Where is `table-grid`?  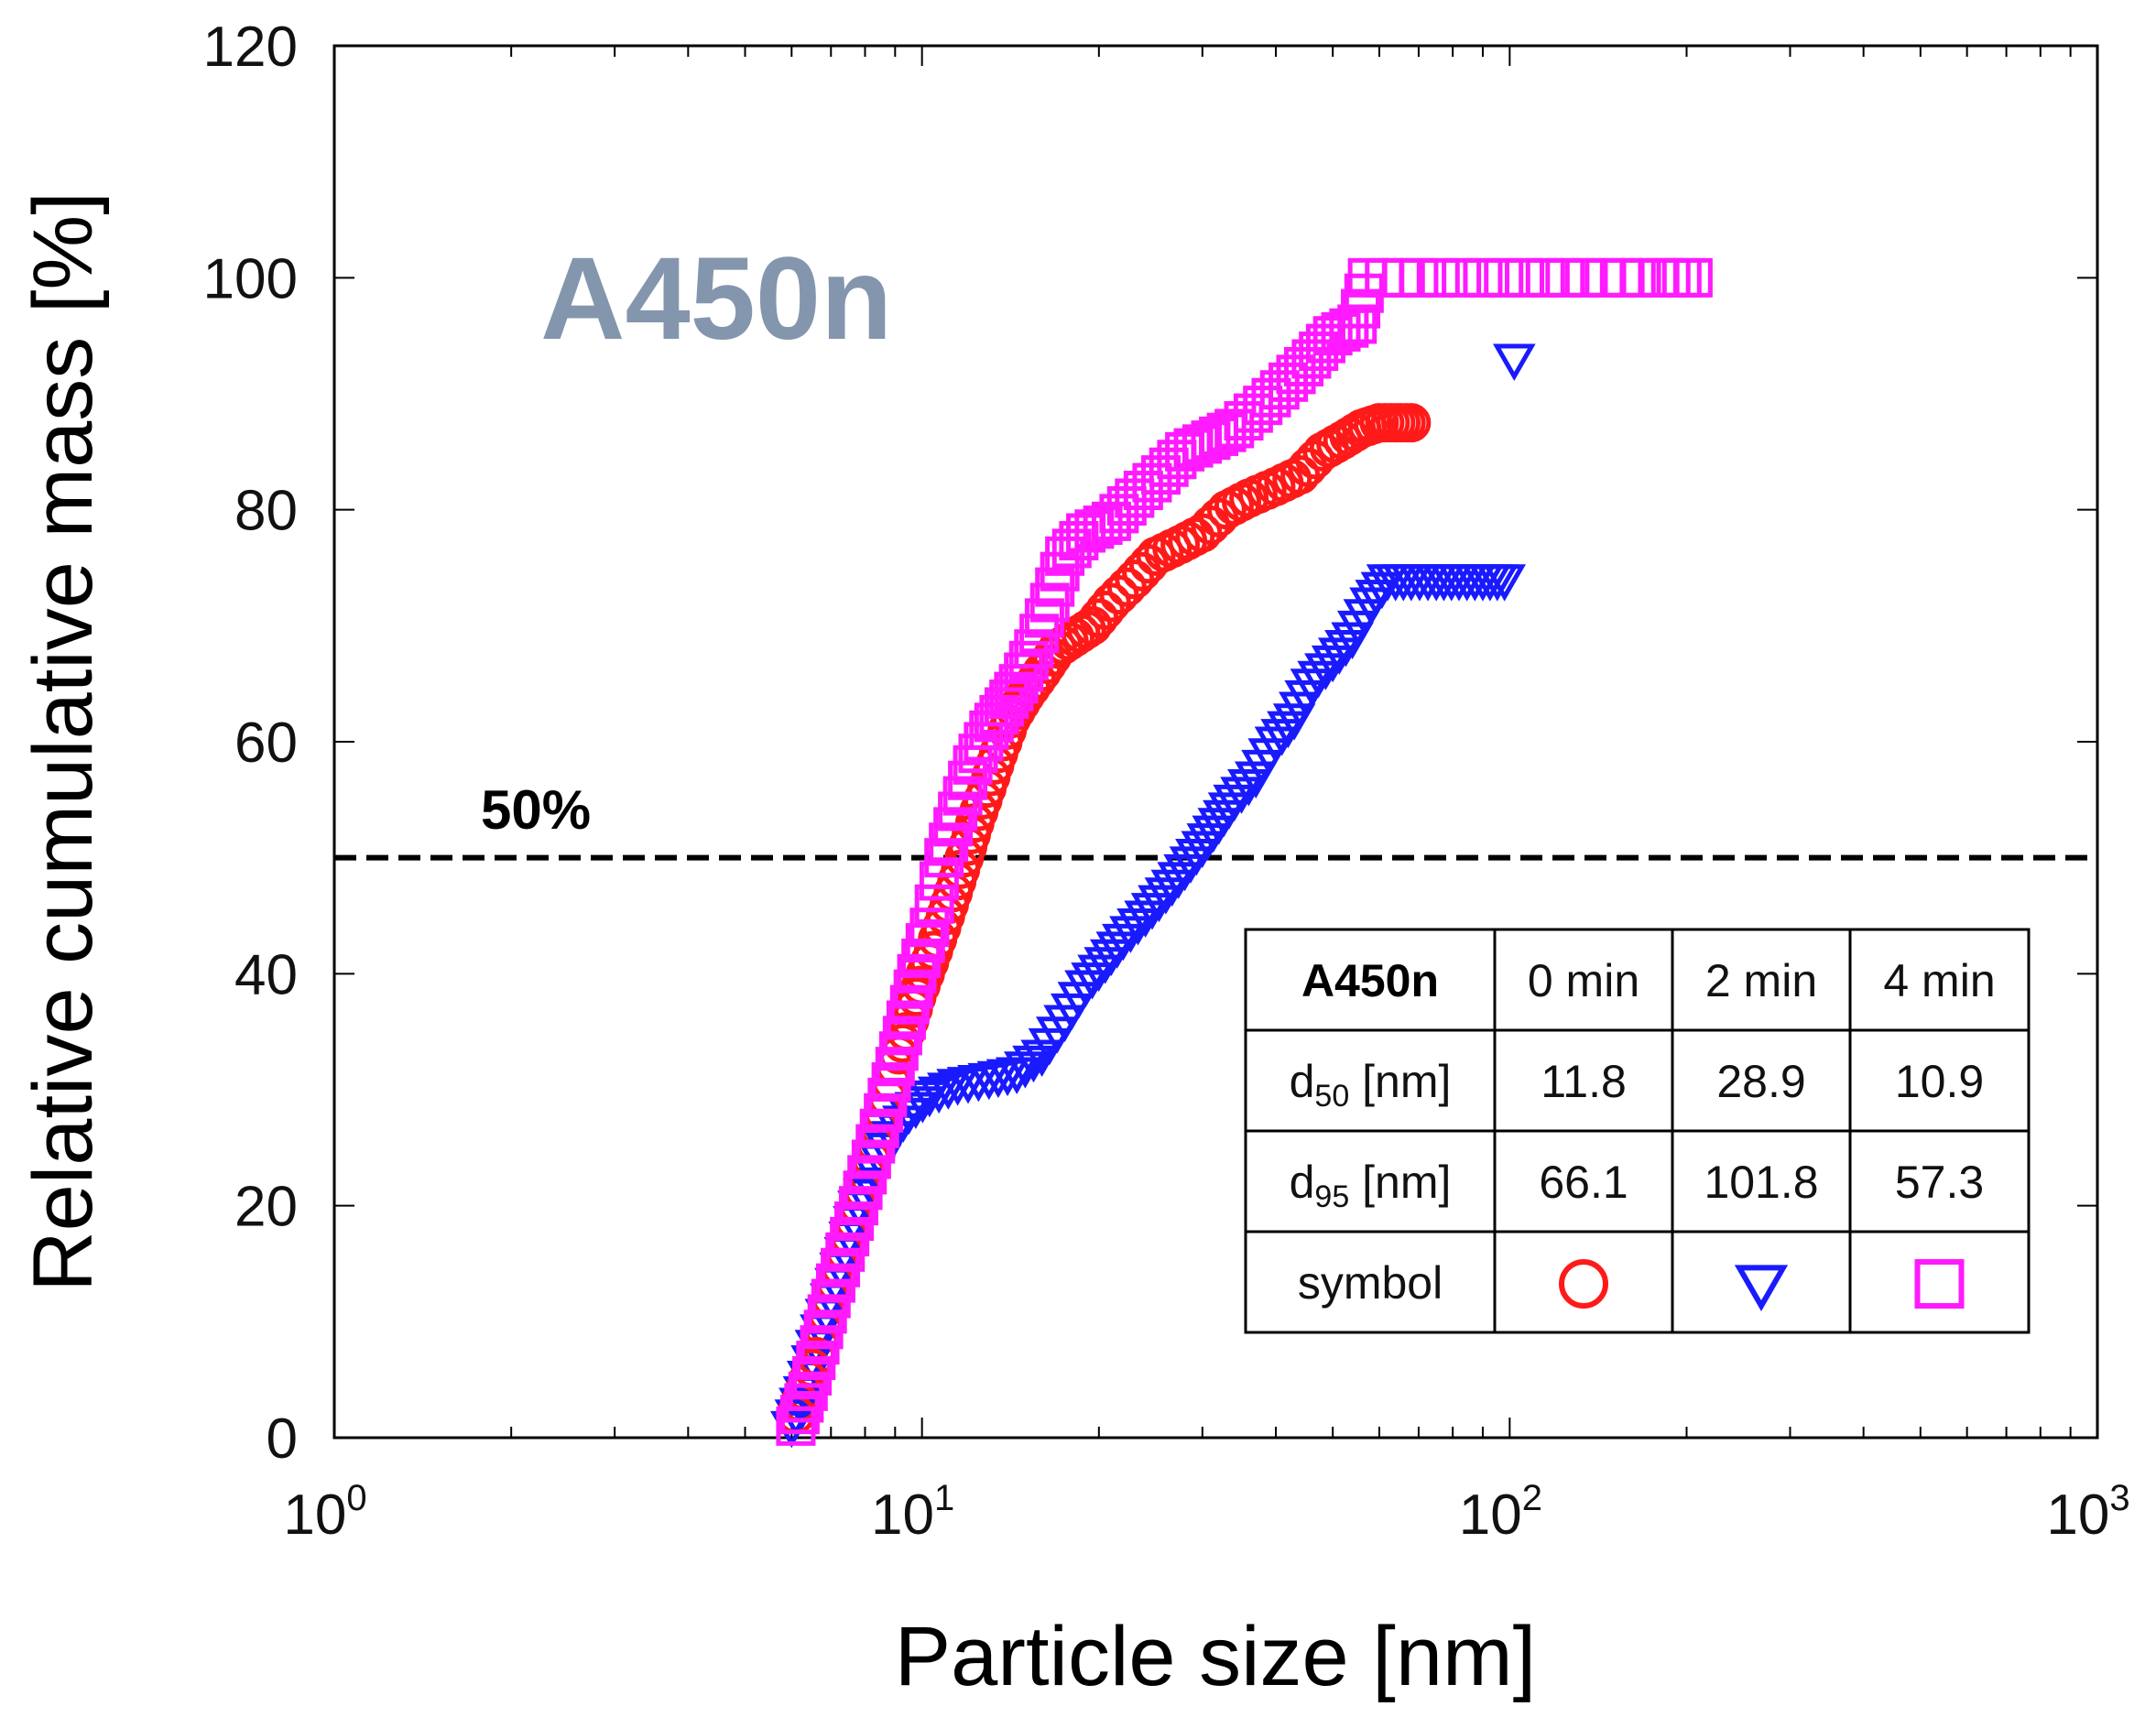 table-grid is located at coordinates (1637, 1130).